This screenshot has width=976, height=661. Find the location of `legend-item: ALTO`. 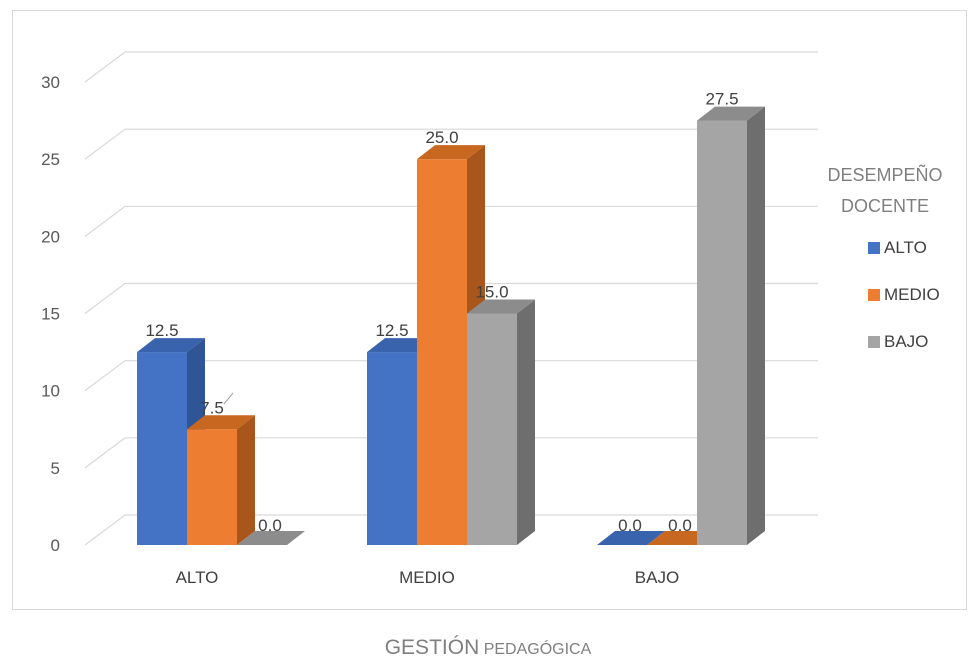

legend-item: ALTO is located at coordinates (919, 248).